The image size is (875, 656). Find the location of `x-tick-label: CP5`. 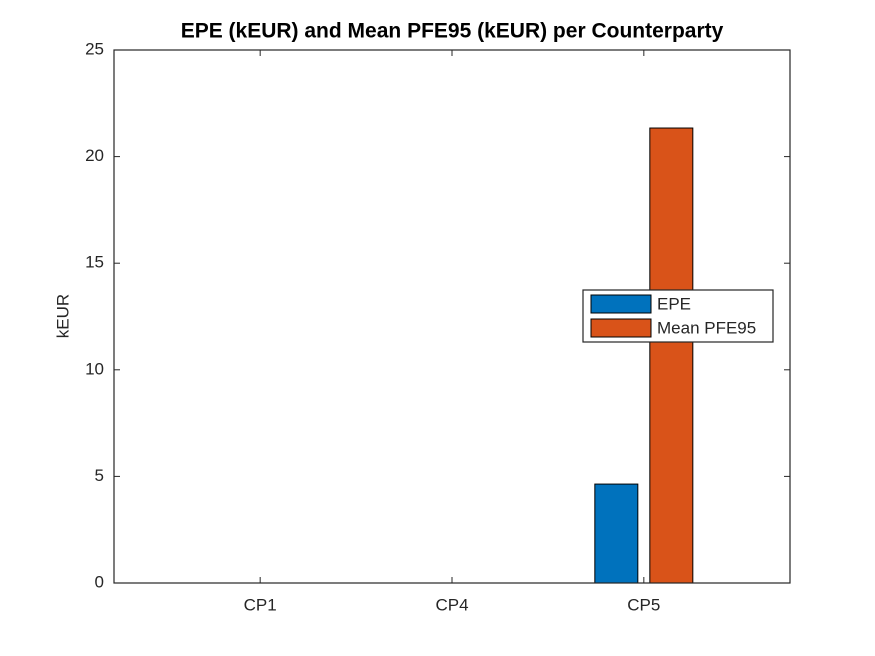

x-tick-label: CP5 is located at coordinates (643, 604).